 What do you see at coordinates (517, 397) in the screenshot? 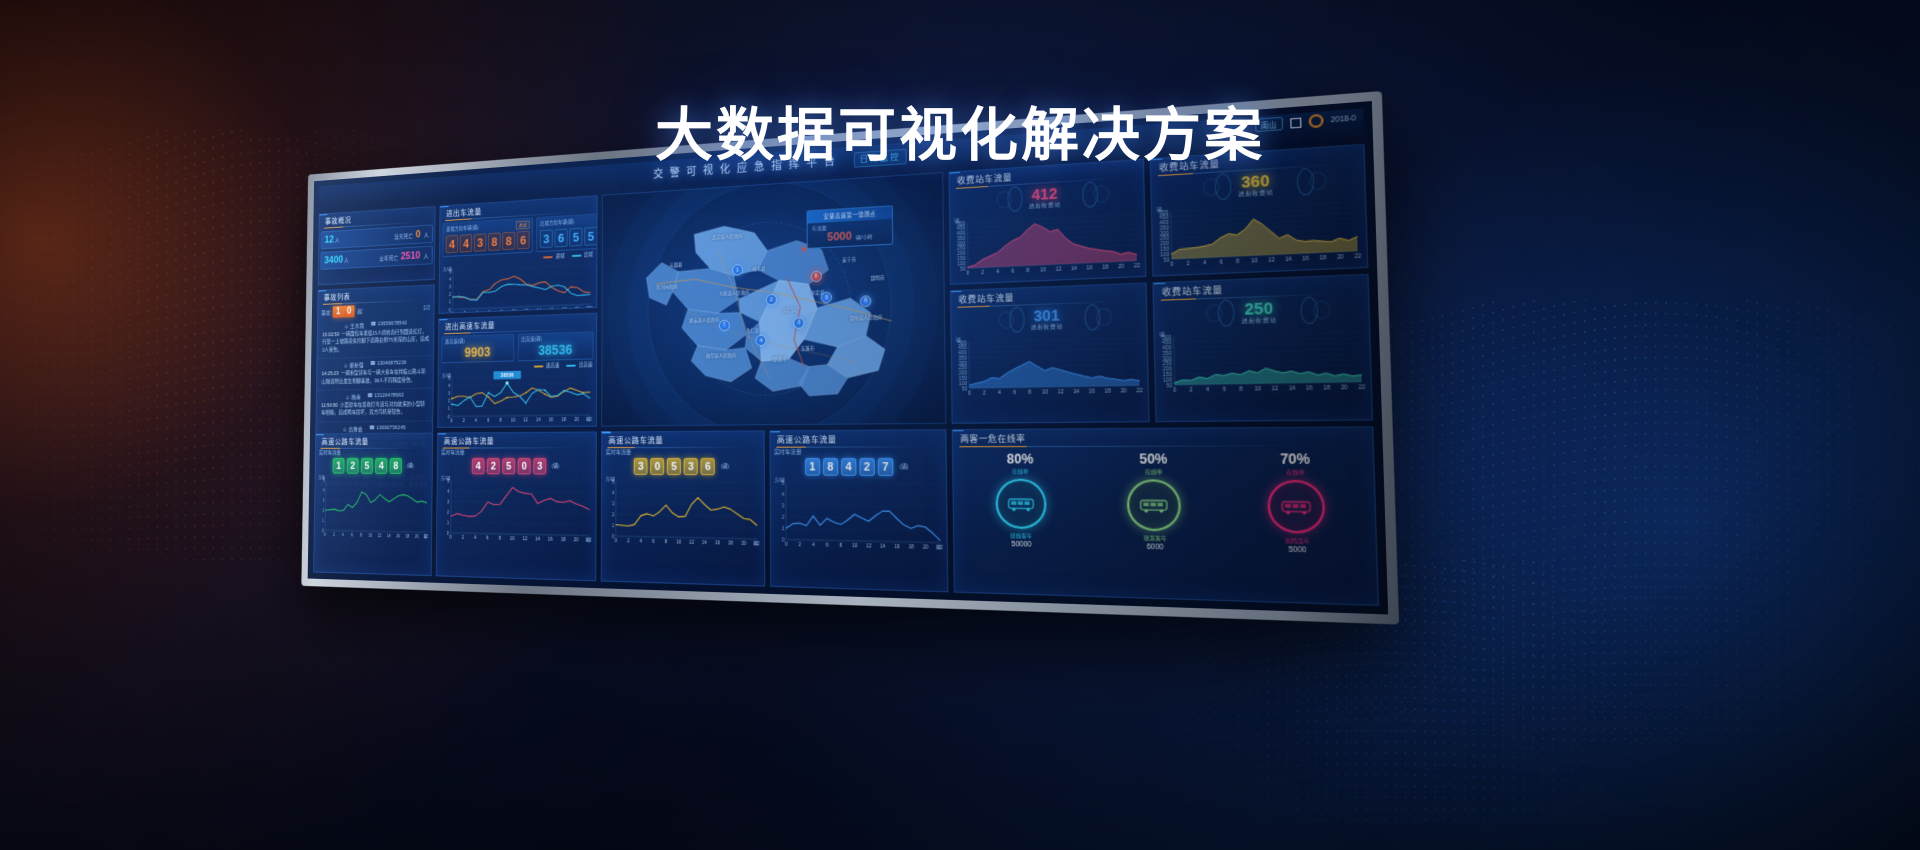
I see `inout-highway-chart: 万/辆 0 1 2 3 4 5 0 2 4 6 8 10 12 14 16 18 20 22 时 38536` at bounding box center [517, 397].